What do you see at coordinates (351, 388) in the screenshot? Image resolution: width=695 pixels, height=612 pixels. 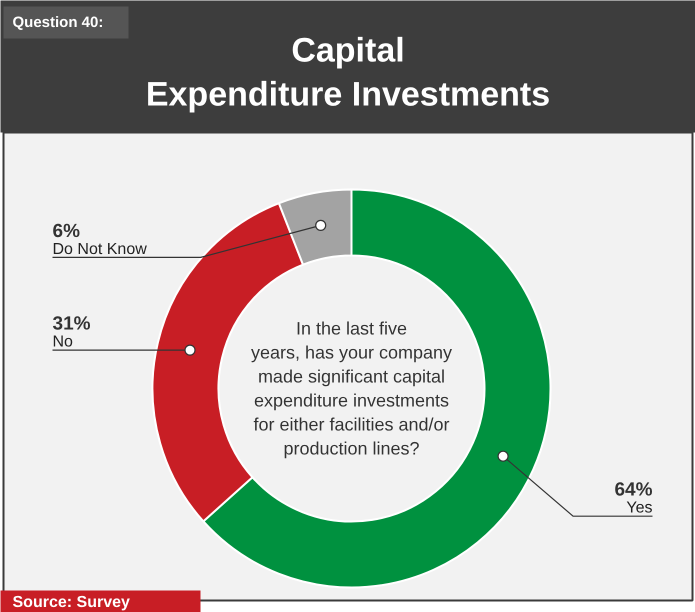 I see `text: In the last five years, has your company made significant capital expenditure investments for either facilities and/or production lines?` at bounding box center [351, 388].